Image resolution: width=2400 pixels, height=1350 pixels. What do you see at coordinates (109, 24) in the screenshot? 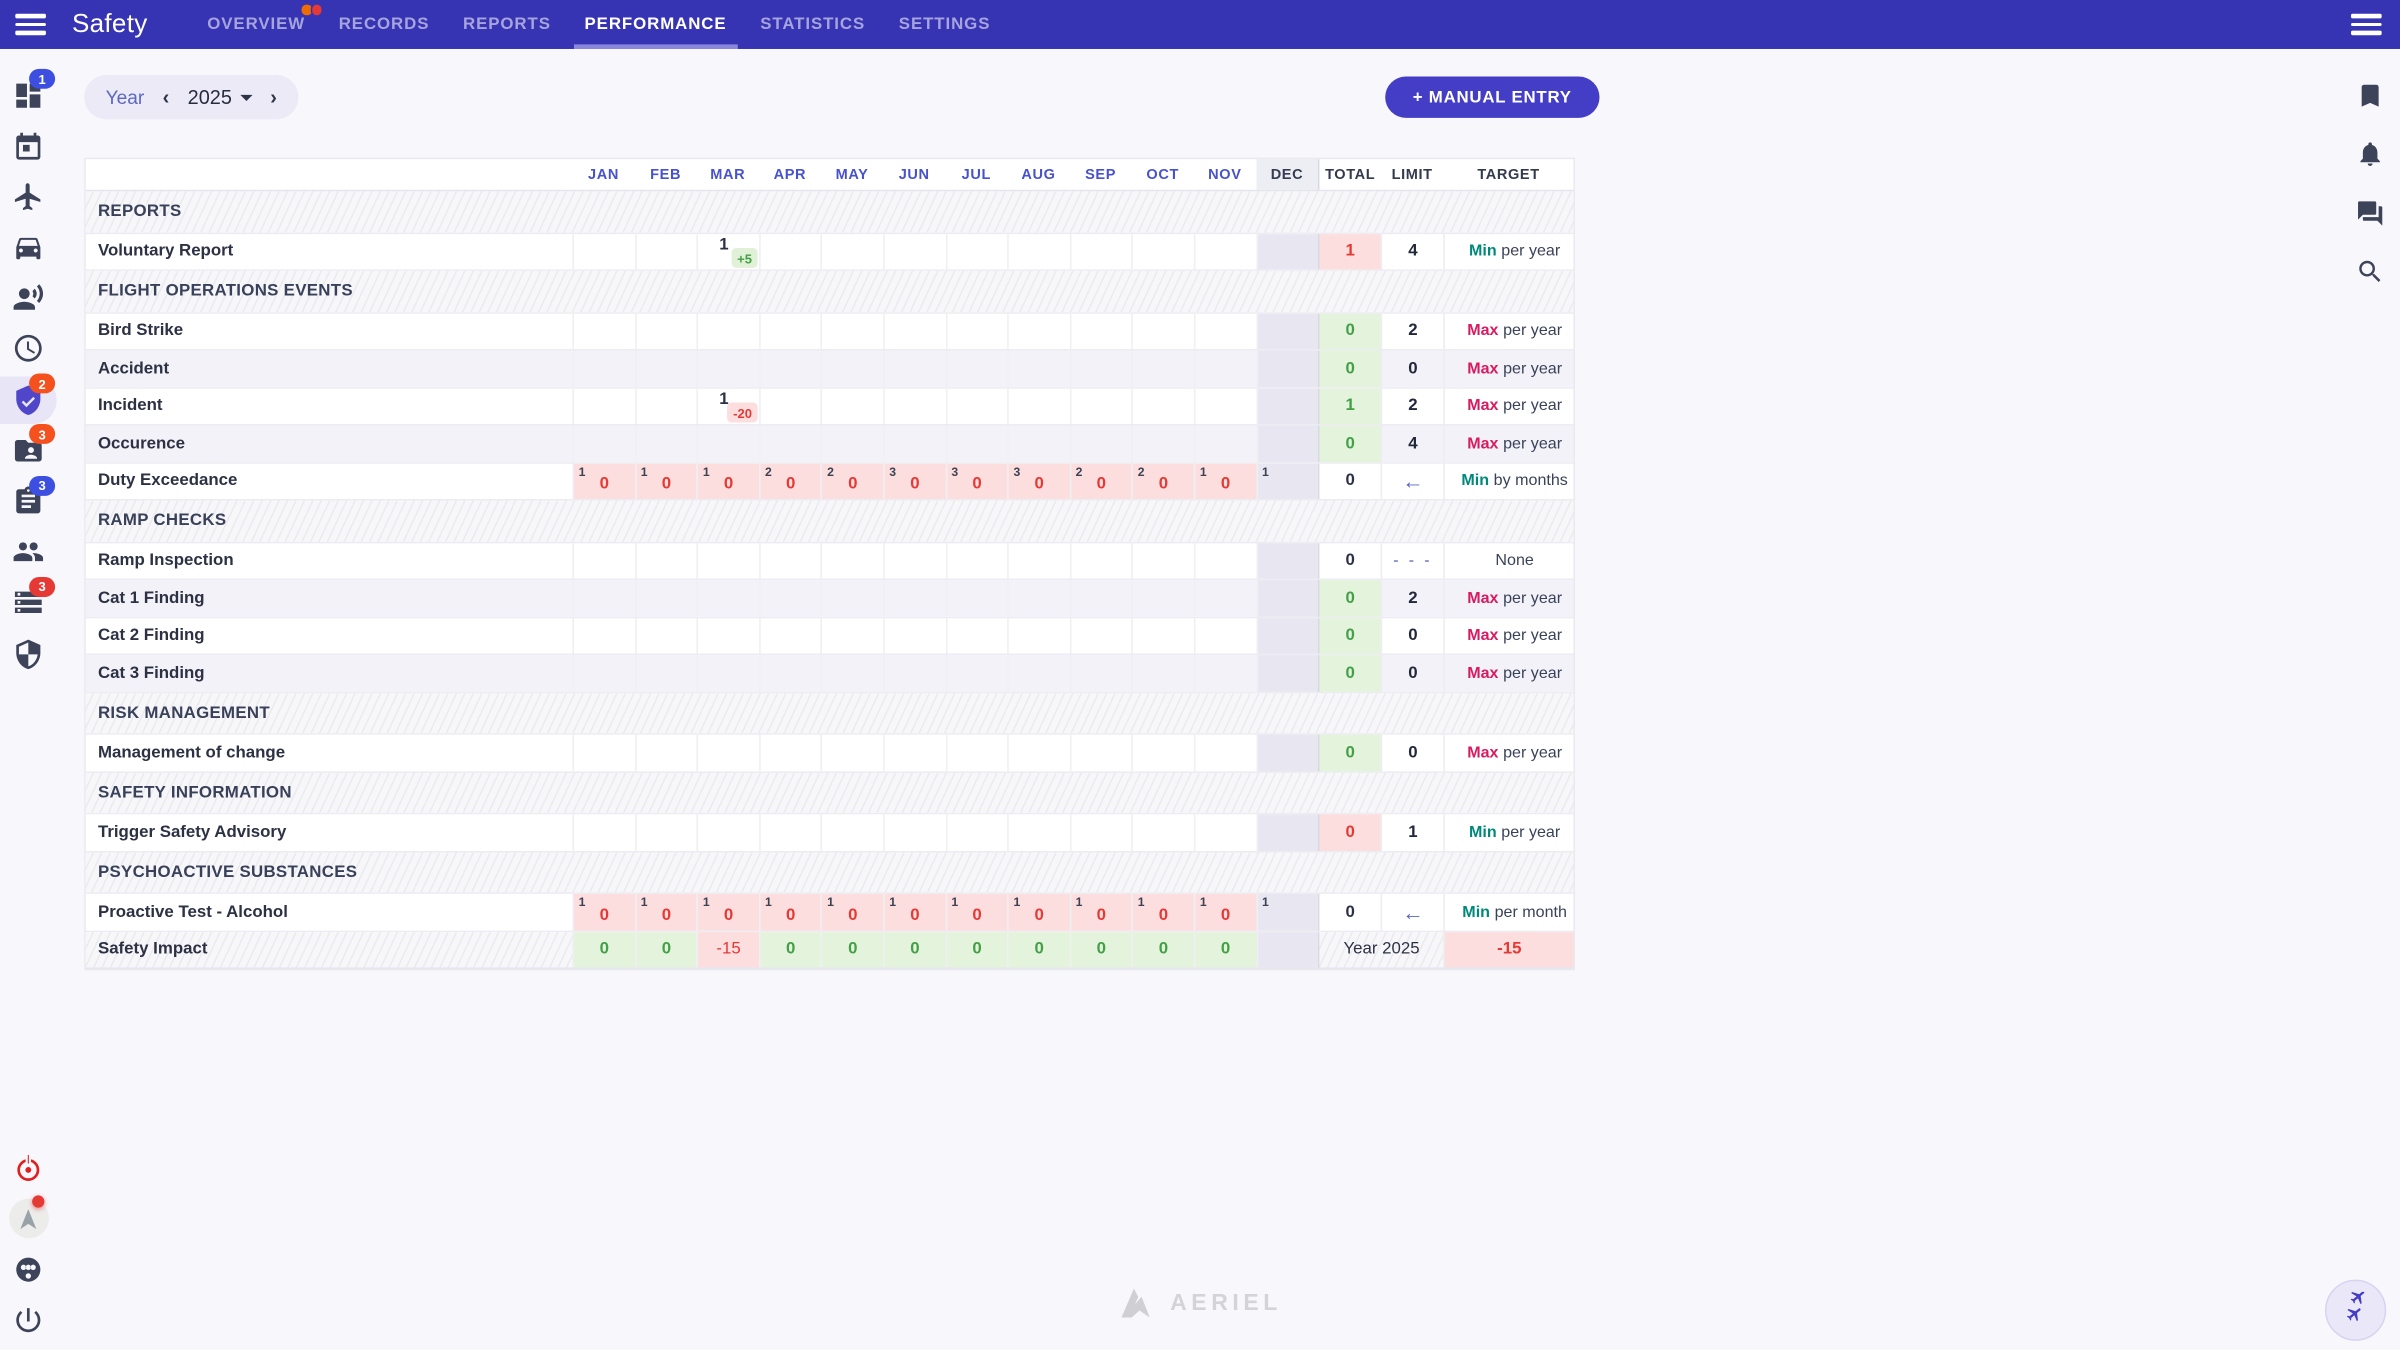
I see `page-title: Safety` at bounding box center [109, 24].